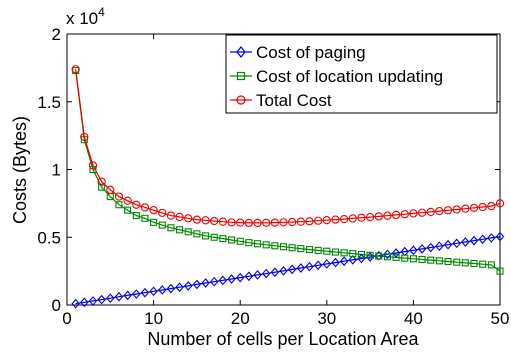  I want to click on x-tick-label: 40, so click(413, 318).